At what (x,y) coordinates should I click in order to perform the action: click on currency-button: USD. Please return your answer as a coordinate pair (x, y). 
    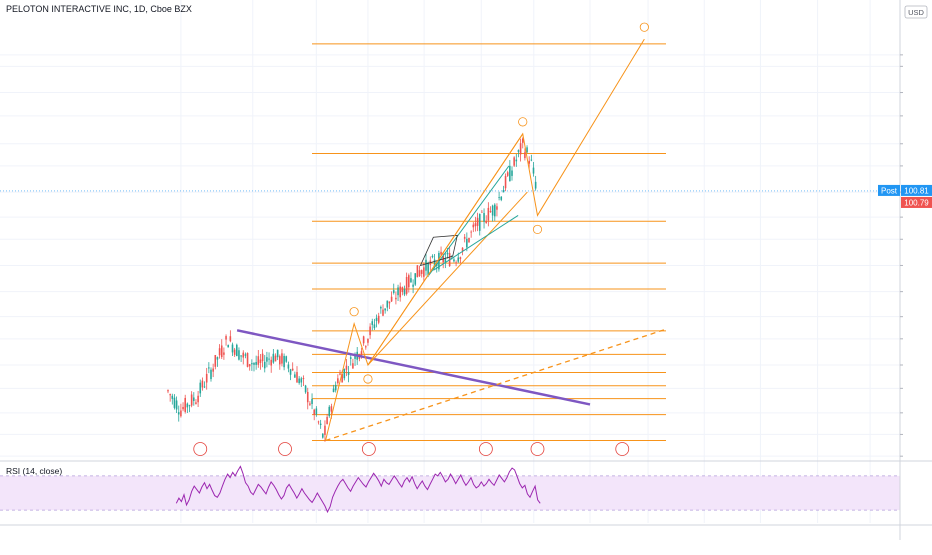
    Looking at the image, I should click on (916, 12).